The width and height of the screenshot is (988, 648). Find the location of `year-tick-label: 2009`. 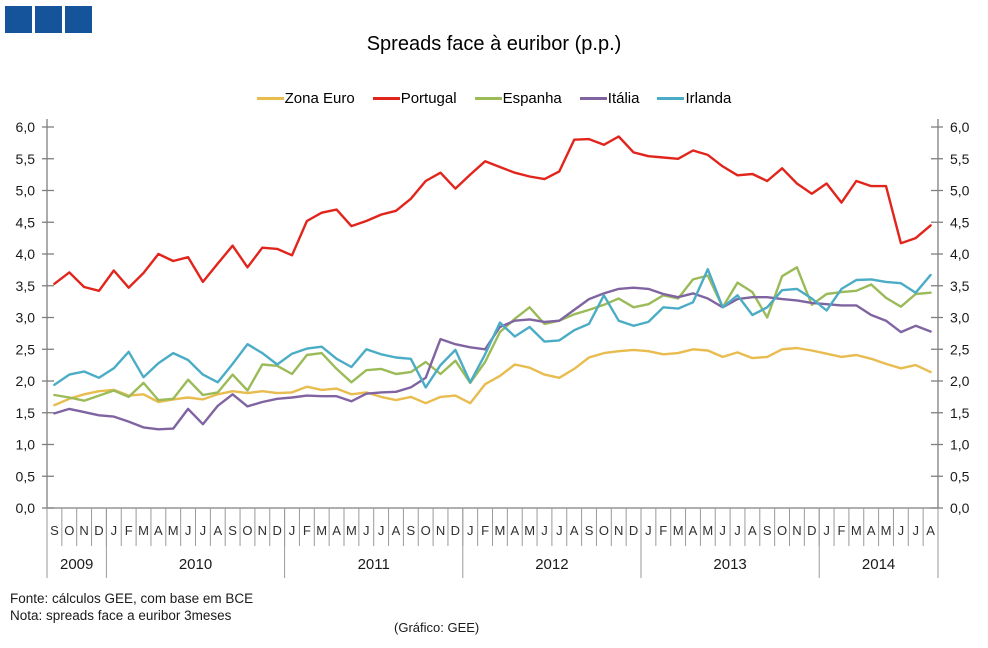

year-tick-label: 2009 is located at coordinates (76, 564).